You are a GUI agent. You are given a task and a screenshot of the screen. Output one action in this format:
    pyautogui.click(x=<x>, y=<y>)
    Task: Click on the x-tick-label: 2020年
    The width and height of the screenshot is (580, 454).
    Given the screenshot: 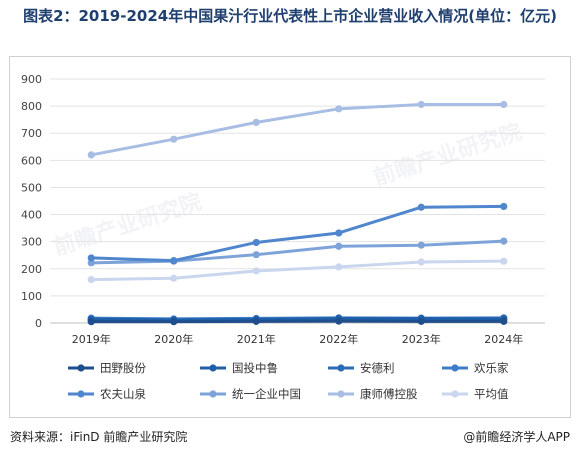 What is the action you would take?
    pyautogui.click(x=173, y=339)
    